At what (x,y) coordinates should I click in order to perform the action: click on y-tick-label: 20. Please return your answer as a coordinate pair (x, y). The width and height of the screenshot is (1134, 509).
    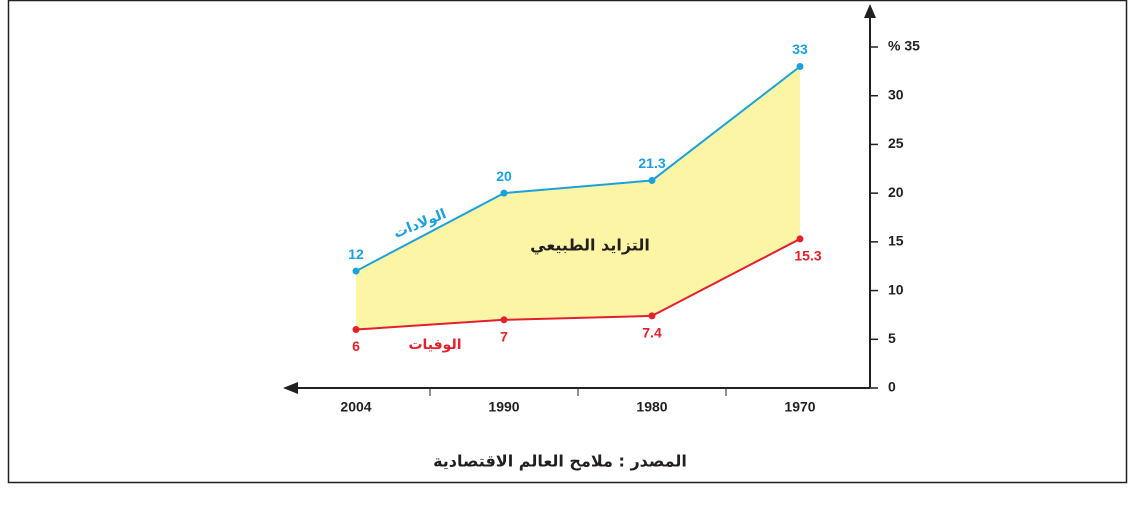
    Looking at the image, I should click on (896, 192).